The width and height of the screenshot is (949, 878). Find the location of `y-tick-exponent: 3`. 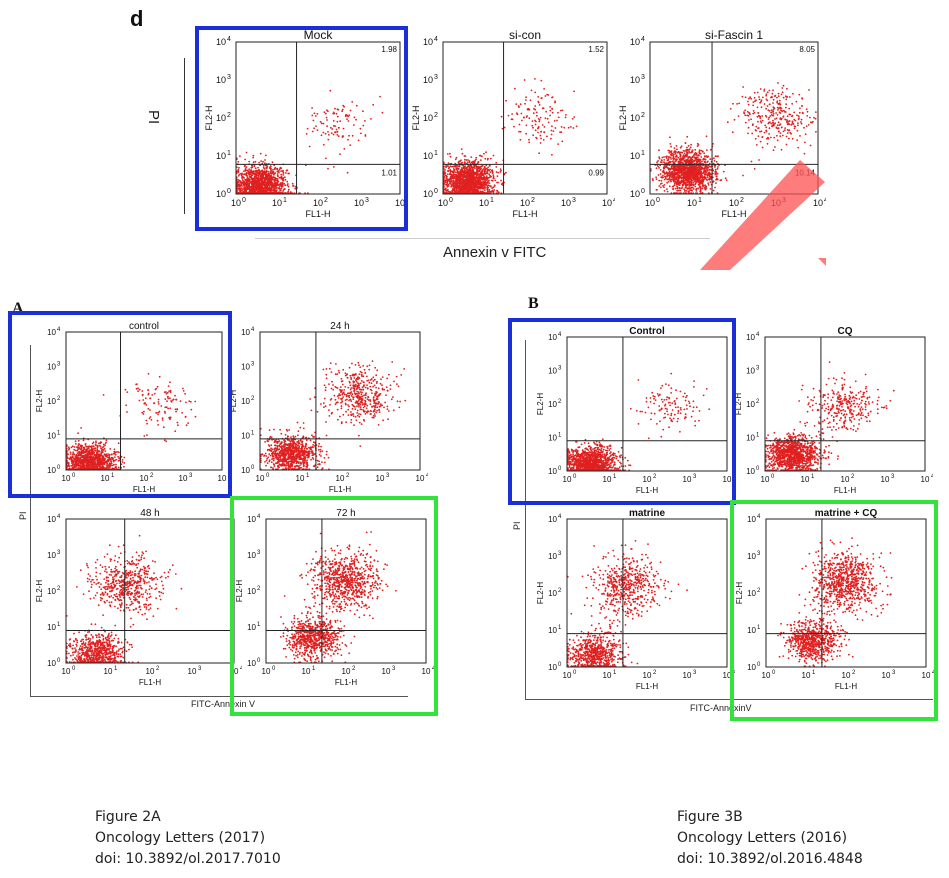

y-tick-exponent: 3 is located at coordinates (436, 77).